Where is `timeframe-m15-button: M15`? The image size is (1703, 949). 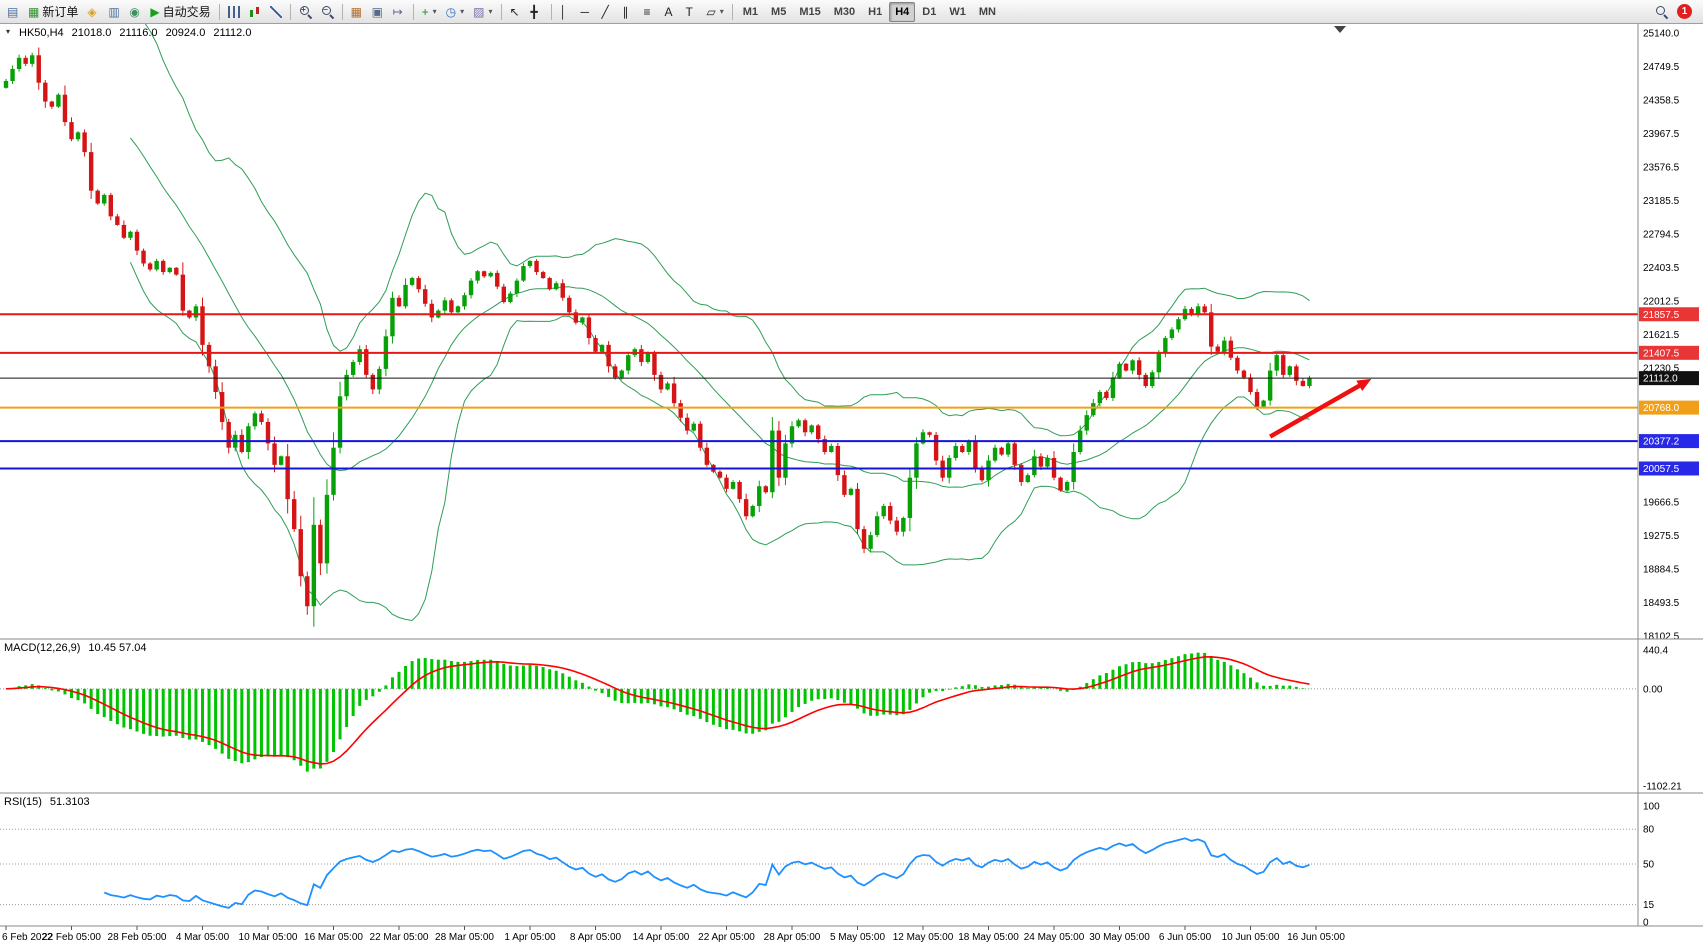
timeframe-m15-button: M15 is located at coordinates (809, 12).